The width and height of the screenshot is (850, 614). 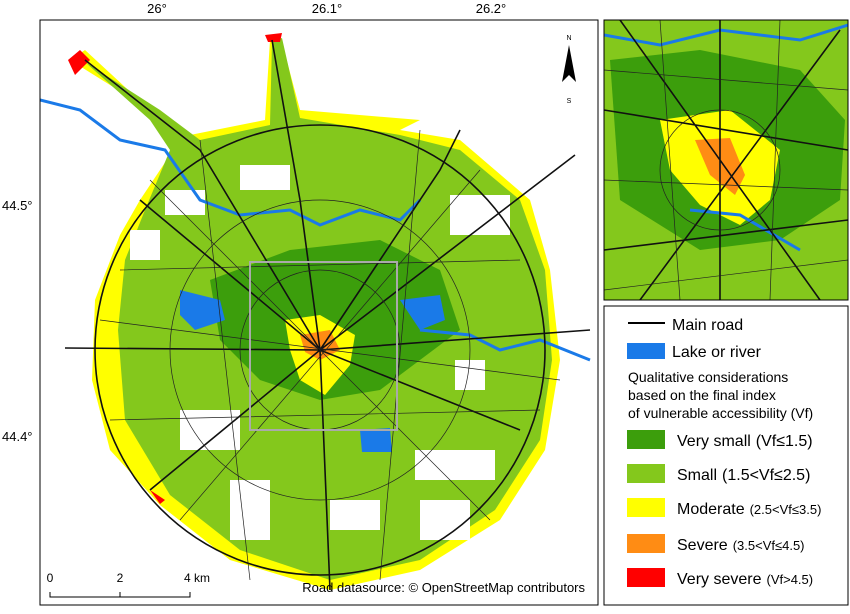 What do you see at coordinates (50, 578) in the screenshot?
I see `scale-label: 0` at bounding box center [50, 578].